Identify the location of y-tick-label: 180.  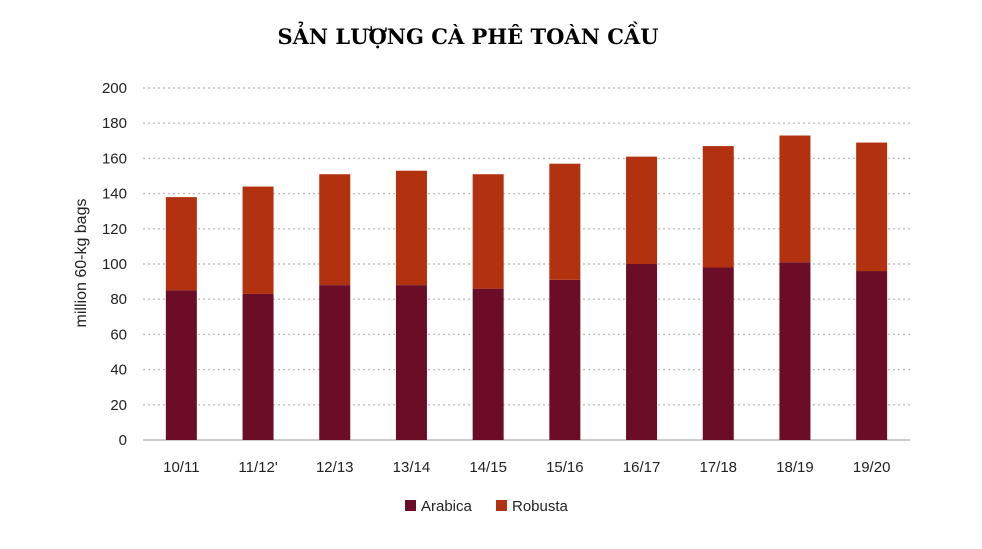
(114, 123).